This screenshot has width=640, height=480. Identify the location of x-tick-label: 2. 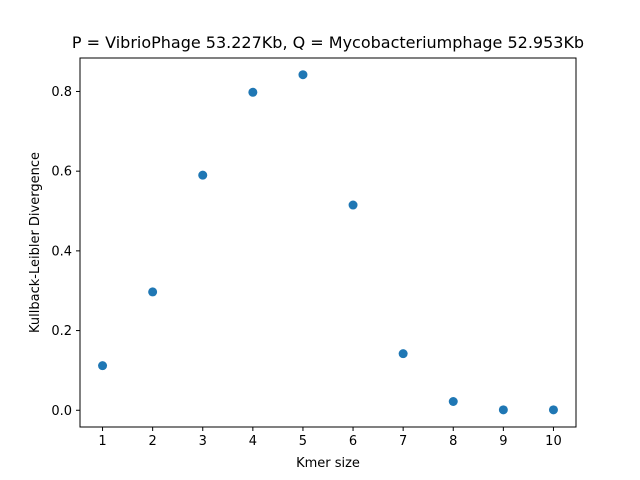
(153, 441).